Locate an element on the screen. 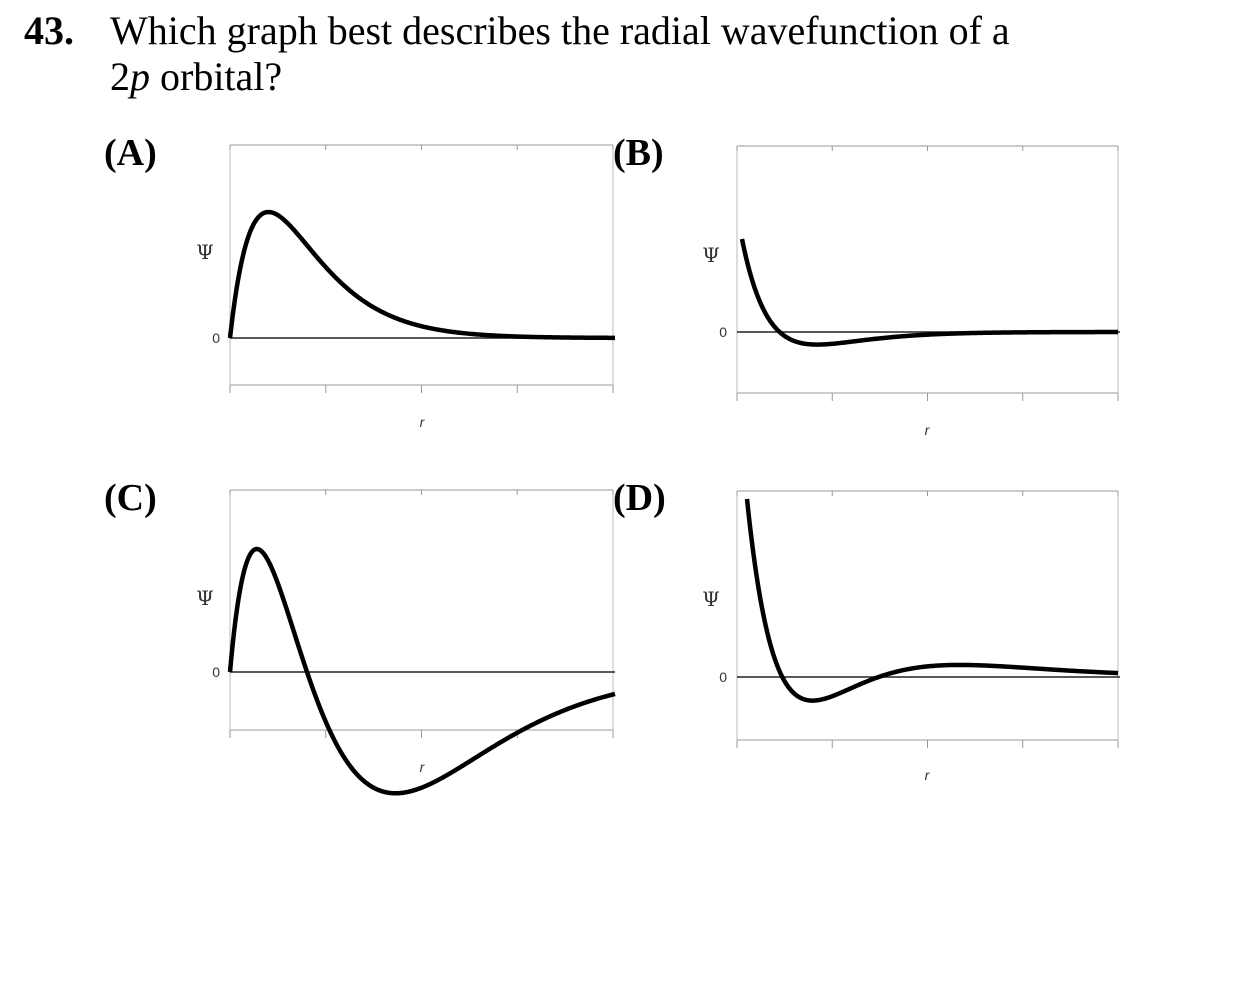 The height and width of the screenshot is (982, 1238). chart-option-d: 0 Ψ r is located at coordinates (911, 636).